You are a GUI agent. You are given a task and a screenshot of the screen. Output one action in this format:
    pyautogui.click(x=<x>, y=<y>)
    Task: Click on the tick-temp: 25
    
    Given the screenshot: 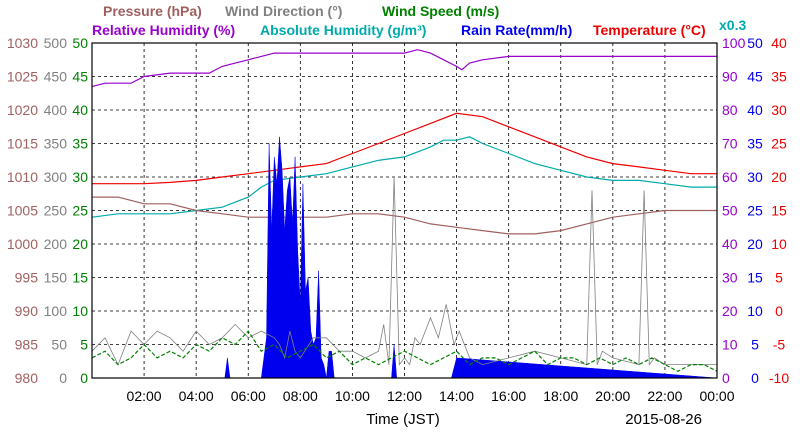 What is the action you would take?
    pyautogui.click(x=779, y=144)
    